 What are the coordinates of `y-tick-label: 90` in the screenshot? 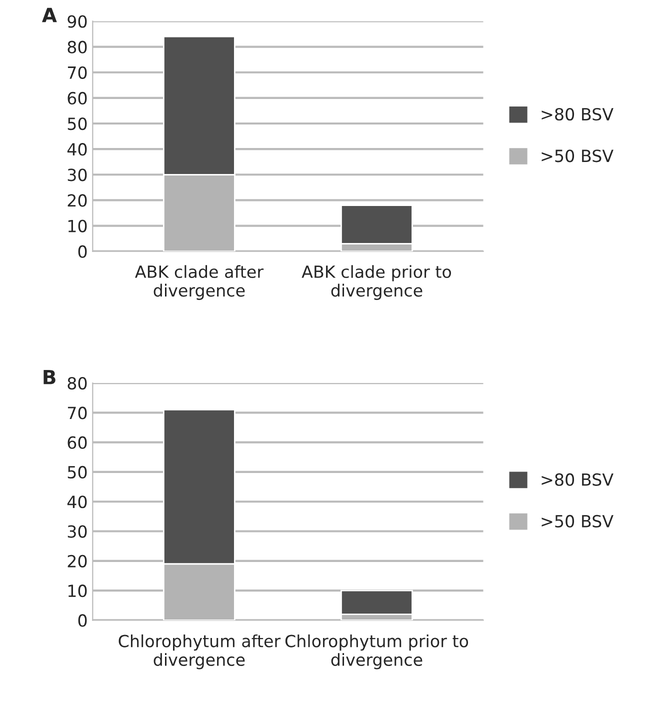 It's located at (77, 21).